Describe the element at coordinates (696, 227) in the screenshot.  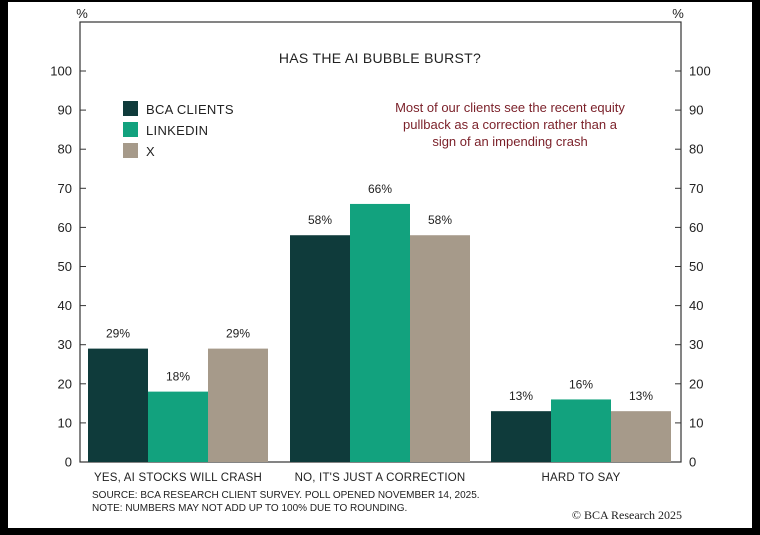
I see `right-tick-label: 60` at that location.